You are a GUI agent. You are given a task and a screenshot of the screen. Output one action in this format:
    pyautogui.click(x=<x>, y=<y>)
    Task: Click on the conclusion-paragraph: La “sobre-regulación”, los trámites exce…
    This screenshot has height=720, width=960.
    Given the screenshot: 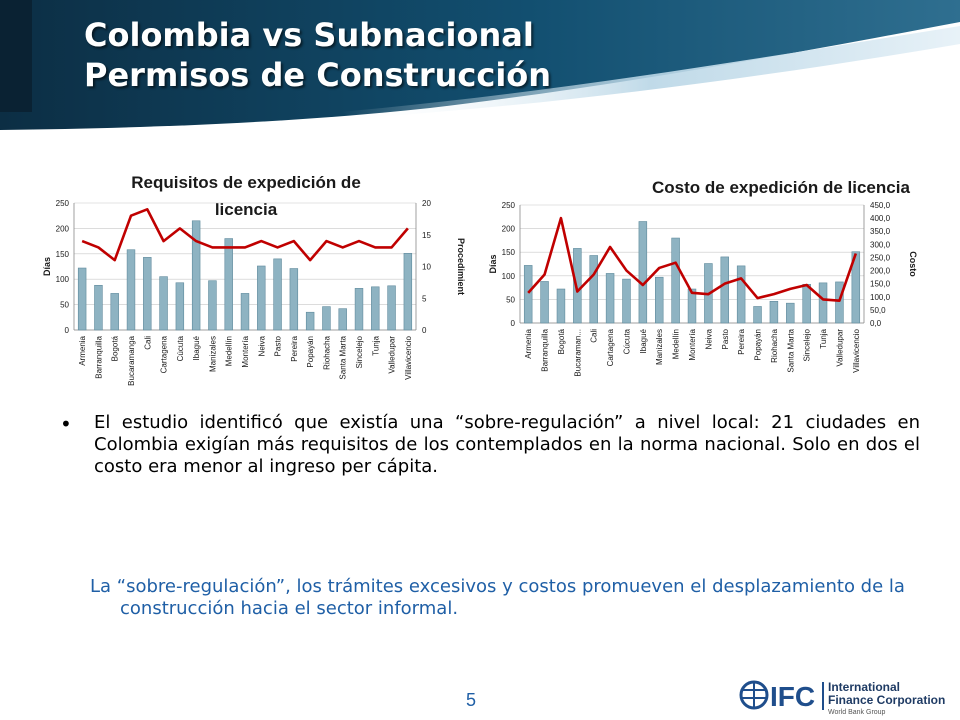 What is the action you would take?
    pyautogui.click(x=497, y=597)
    